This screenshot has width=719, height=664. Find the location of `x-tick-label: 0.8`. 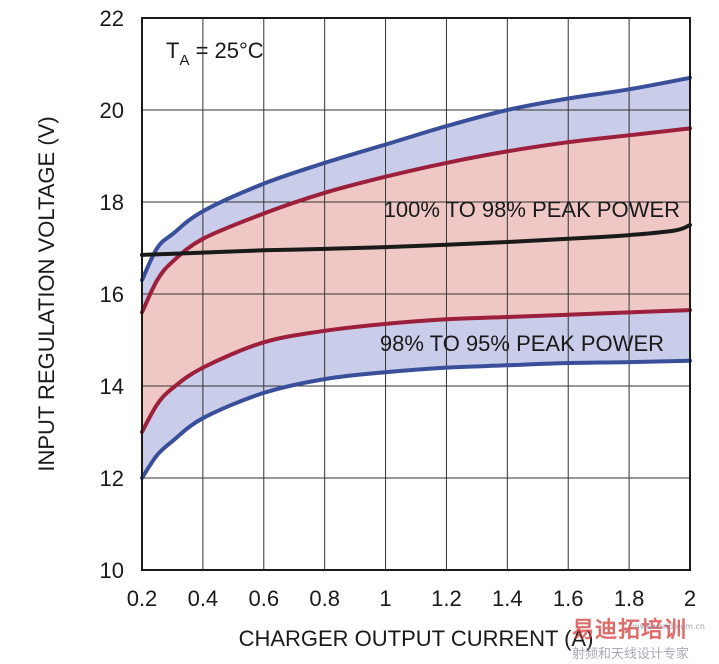

x-tick-label: 0.8 is located at coordinates (324, 598).